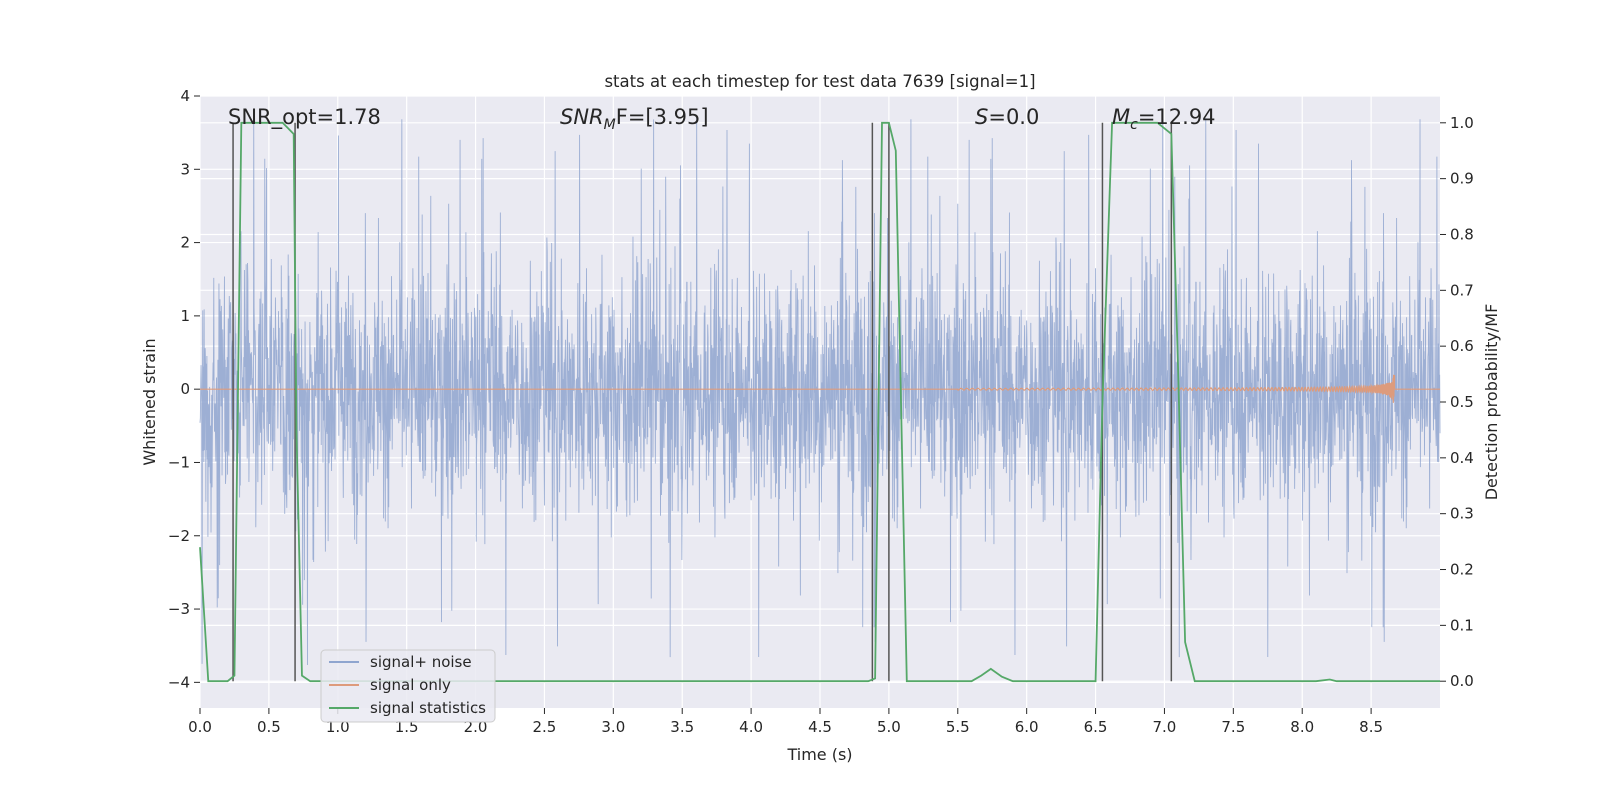 This screenshot has width=1600, height=800. I want to click on y-right-tick-label: 0.9, so click(1462, 179).